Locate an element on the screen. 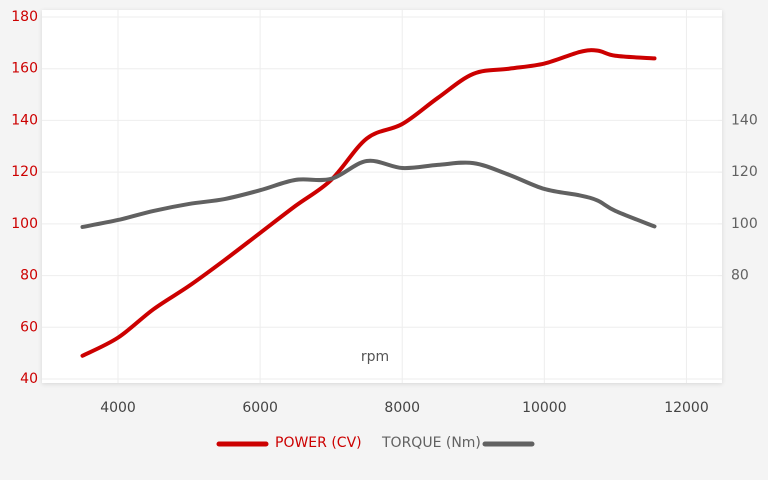 The height and width of the screenshot is (480, 768). x-tick-label: 12000 is located at coordinates (686, 408).